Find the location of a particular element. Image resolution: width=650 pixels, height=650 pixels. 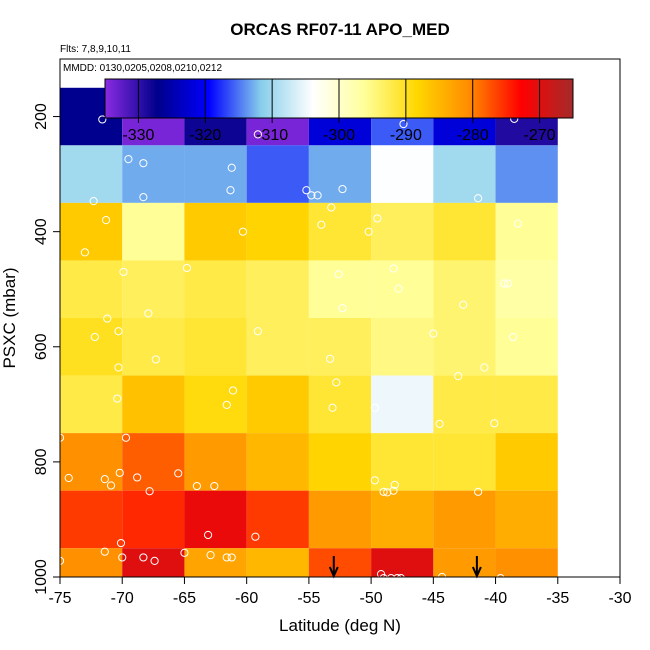

colorbar-tick-label: -300 is located at coordinates (339, 135).